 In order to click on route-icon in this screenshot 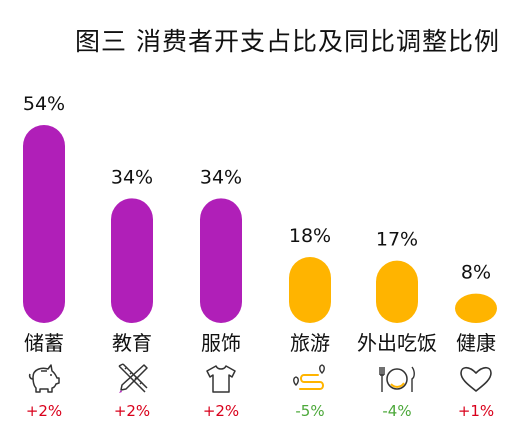, I will do `click(309, 377)`.